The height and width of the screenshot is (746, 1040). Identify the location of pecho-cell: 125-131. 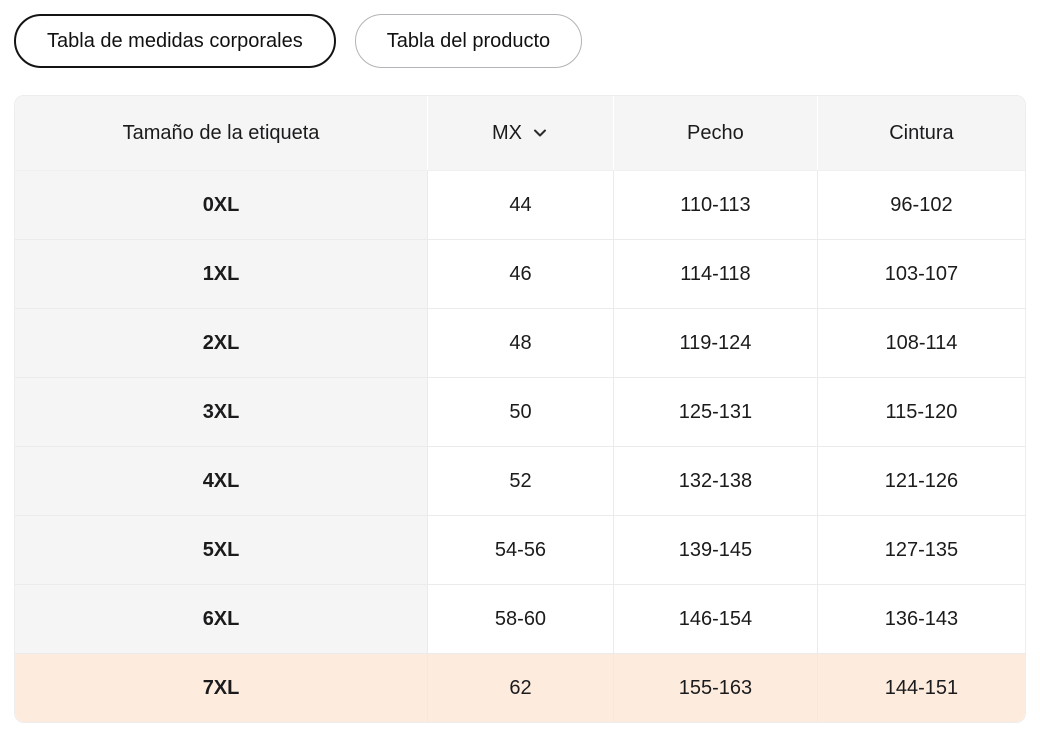
(714, 412).